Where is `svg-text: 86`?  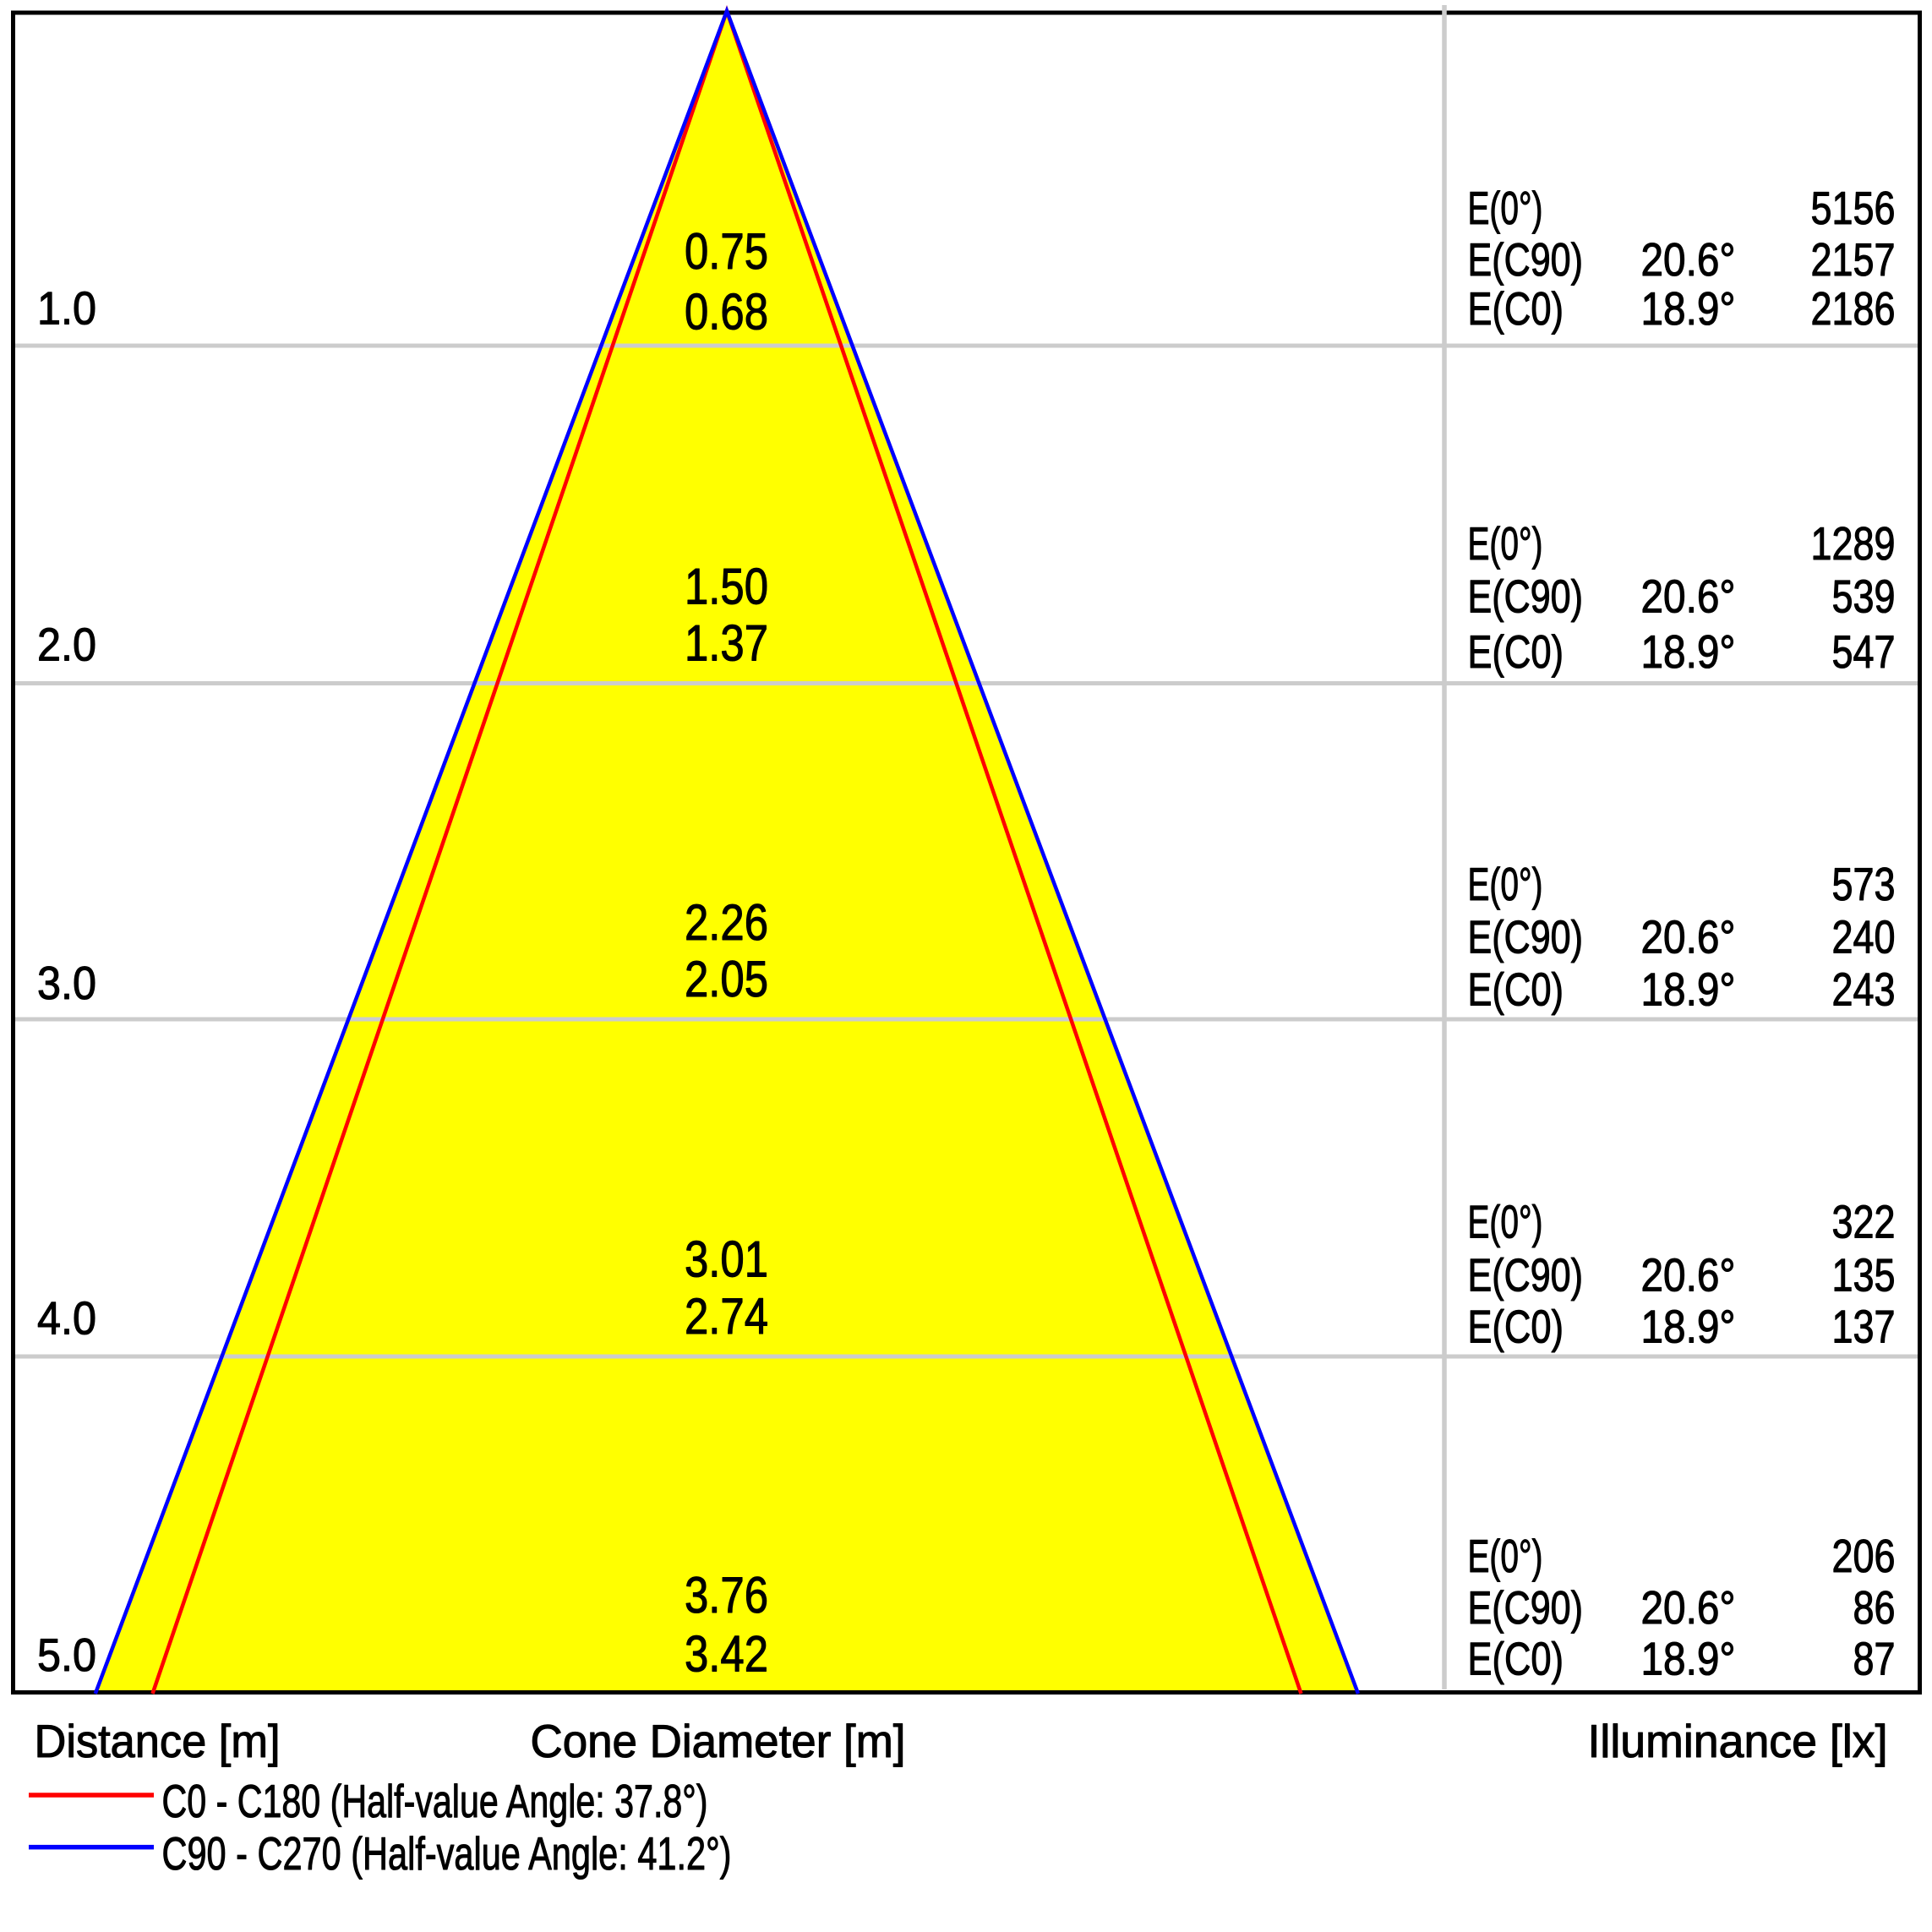 svg-text: 86 is located at coordinates (1874, 1607).